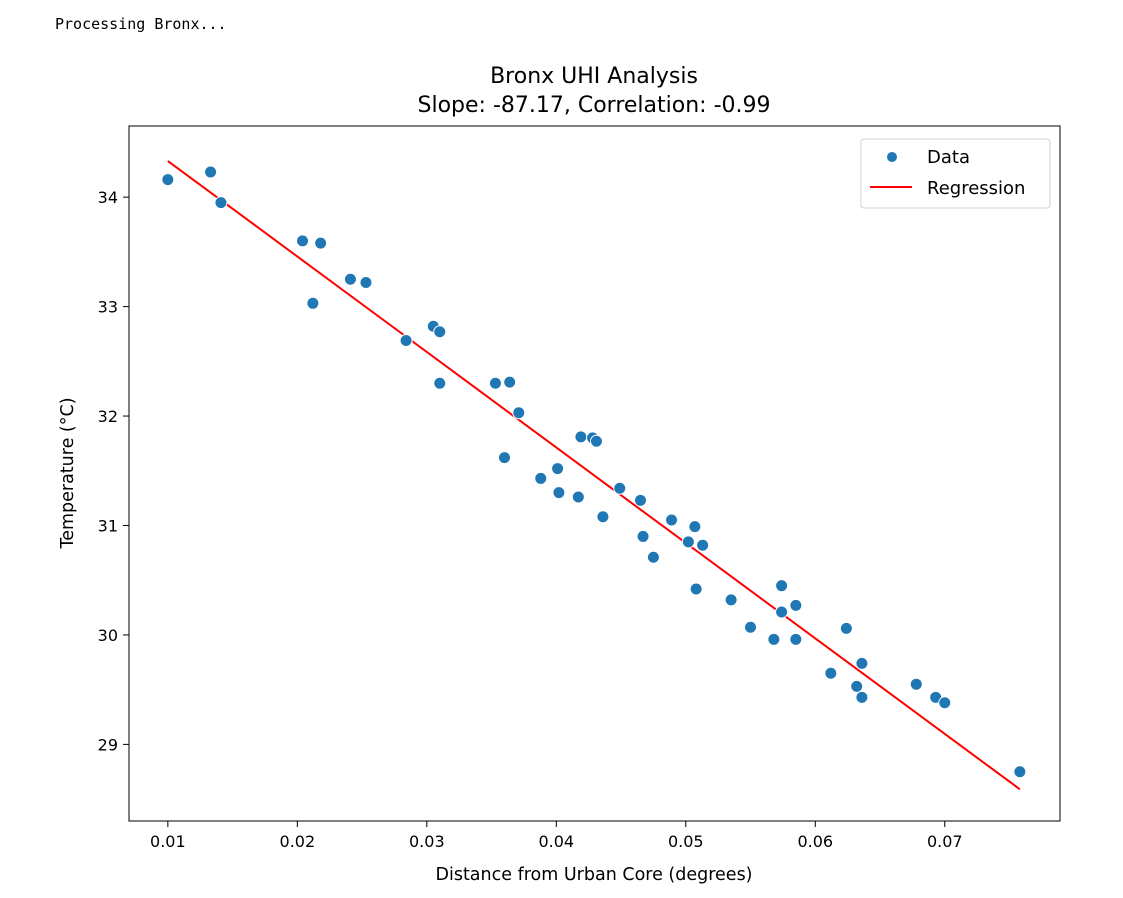  Describe the element at coordinates (108, 525) in the screenshot. I see `y-tick-label-2: 31` at that location.